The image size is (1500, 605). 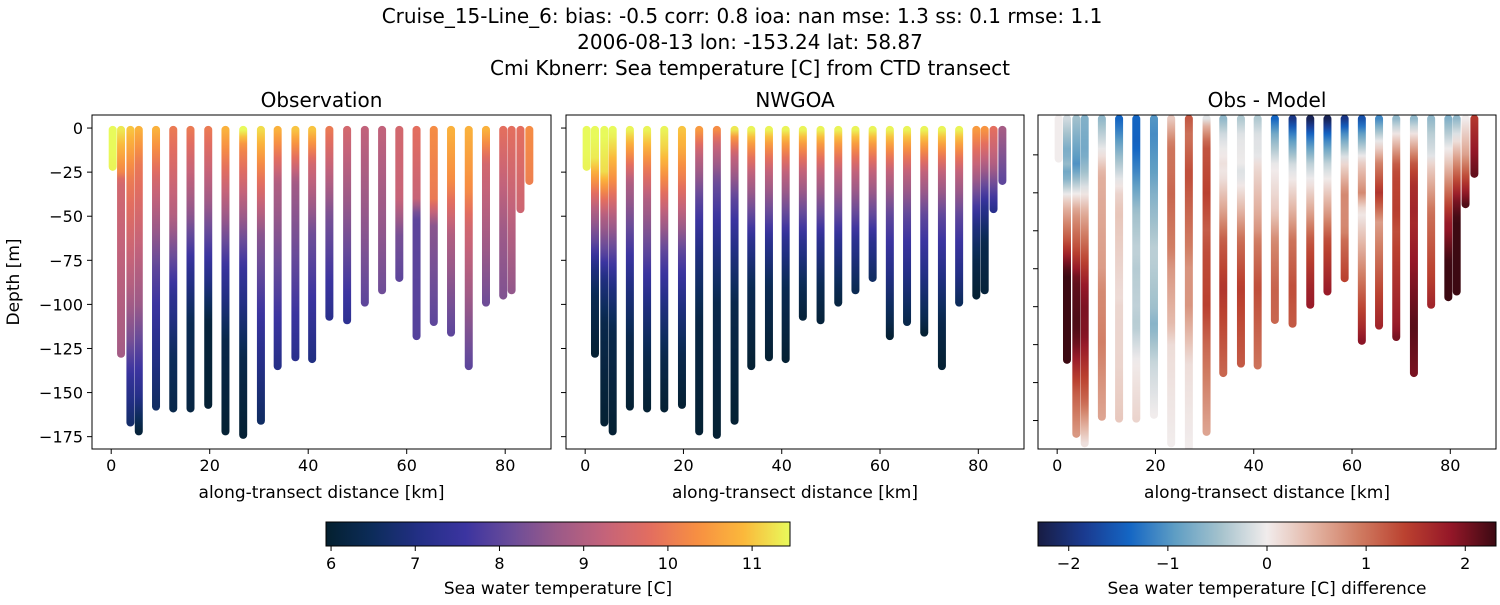 What do you see at coordinates (795, 100) in the screenshot?
I see `panel-title: NWGOA` at bounding box center [795, 100].